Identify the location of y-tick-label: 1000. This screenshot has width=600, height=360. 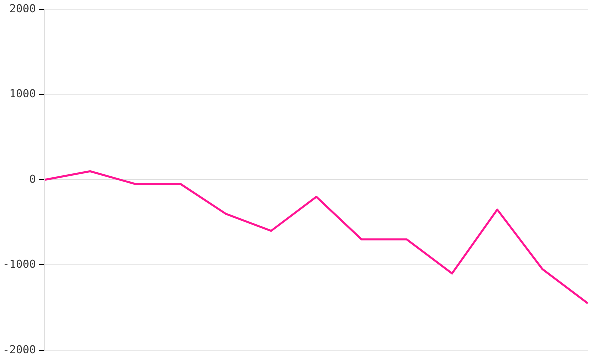
(23, 94).